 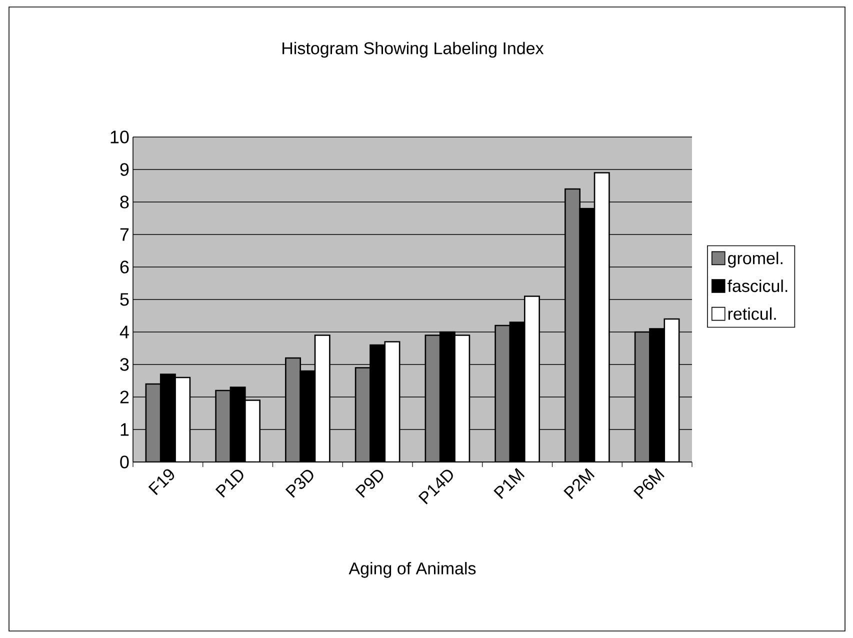 I want to click on y-tick-label: 5, so click(x=124, y=299).